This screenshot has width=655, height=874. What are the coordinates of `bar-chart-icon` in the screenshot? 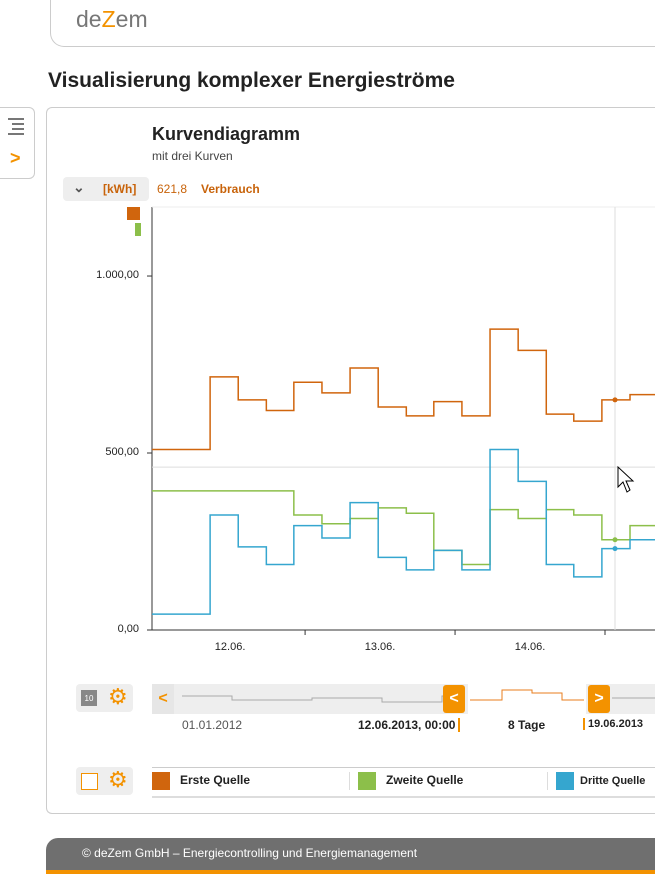 It's located at (89, 781).